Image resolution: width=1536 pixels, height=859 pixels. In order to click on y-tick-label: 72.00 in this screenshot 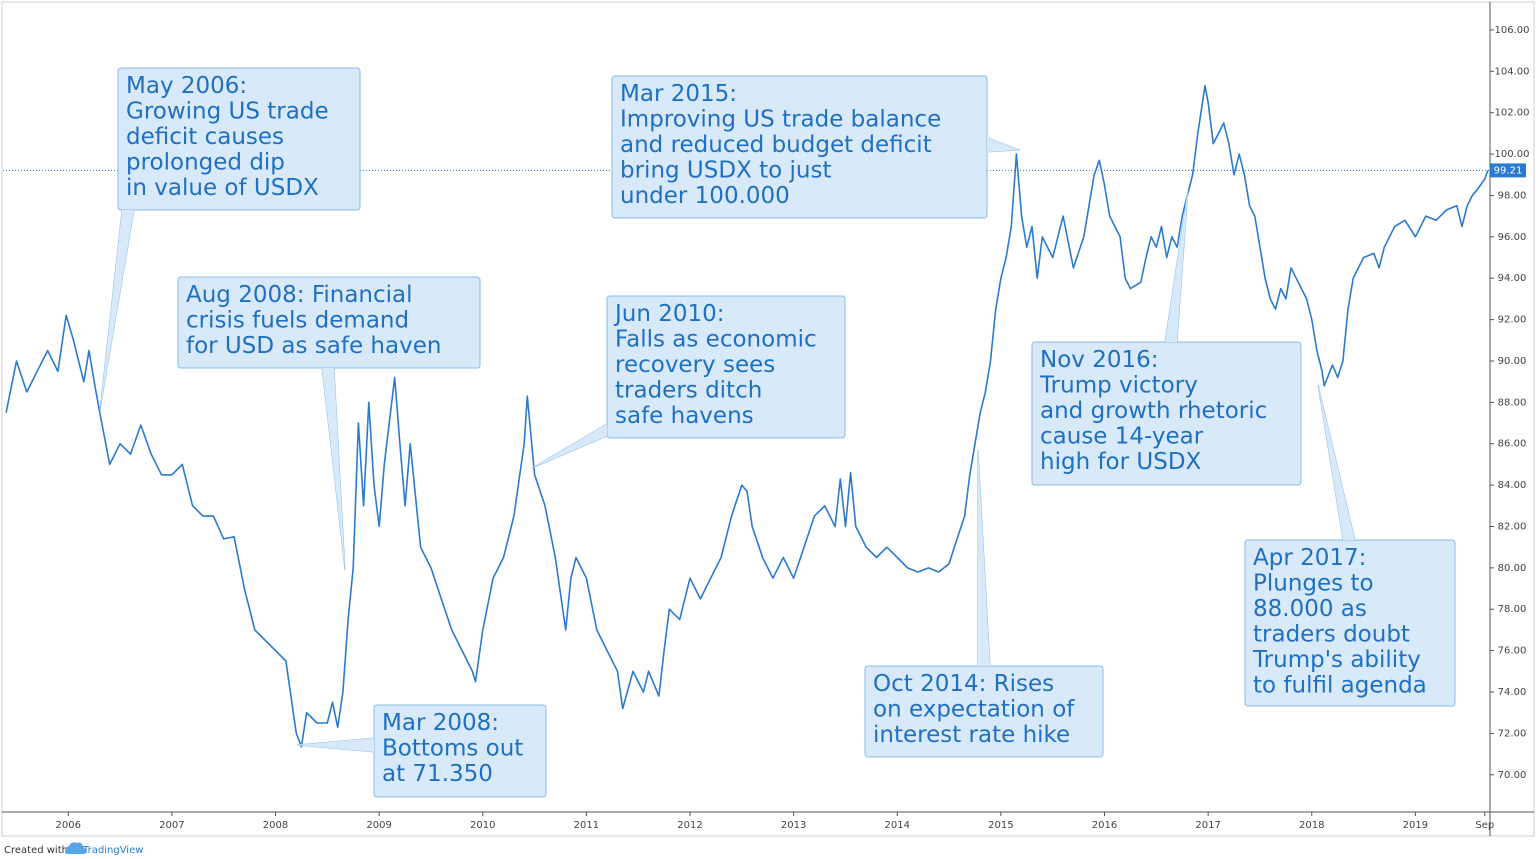, I will do `click(1512, 733)`.